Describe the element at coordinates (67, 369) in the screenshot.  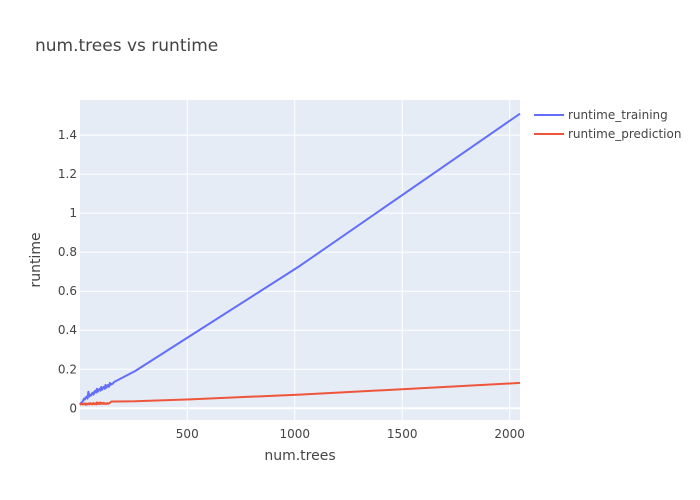
I see `y-tick-label: 0.2` at that location.